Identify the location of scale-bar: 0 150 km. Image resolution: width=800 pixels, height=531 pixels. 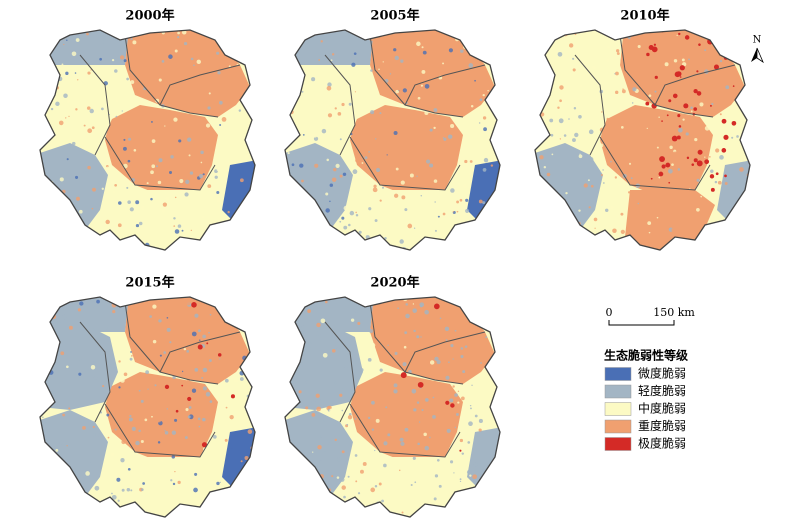
(650, 316).